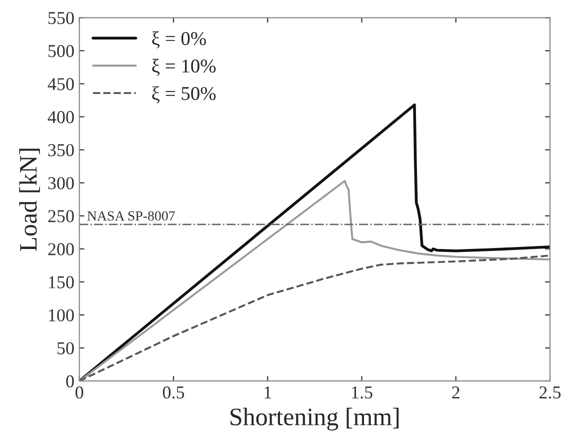 This screenshot has height=443, width=567. Describe the element at coordinates (61, 117) in the screenshot. I see `y-tick-label: 400` at that location.